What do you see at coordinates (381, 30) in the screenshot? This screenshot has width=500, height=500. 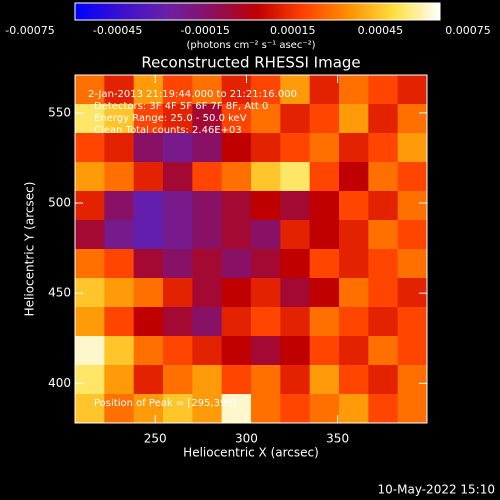 I see `colorbar-tick-label: 0.00045` at bounding box center [381, 30].